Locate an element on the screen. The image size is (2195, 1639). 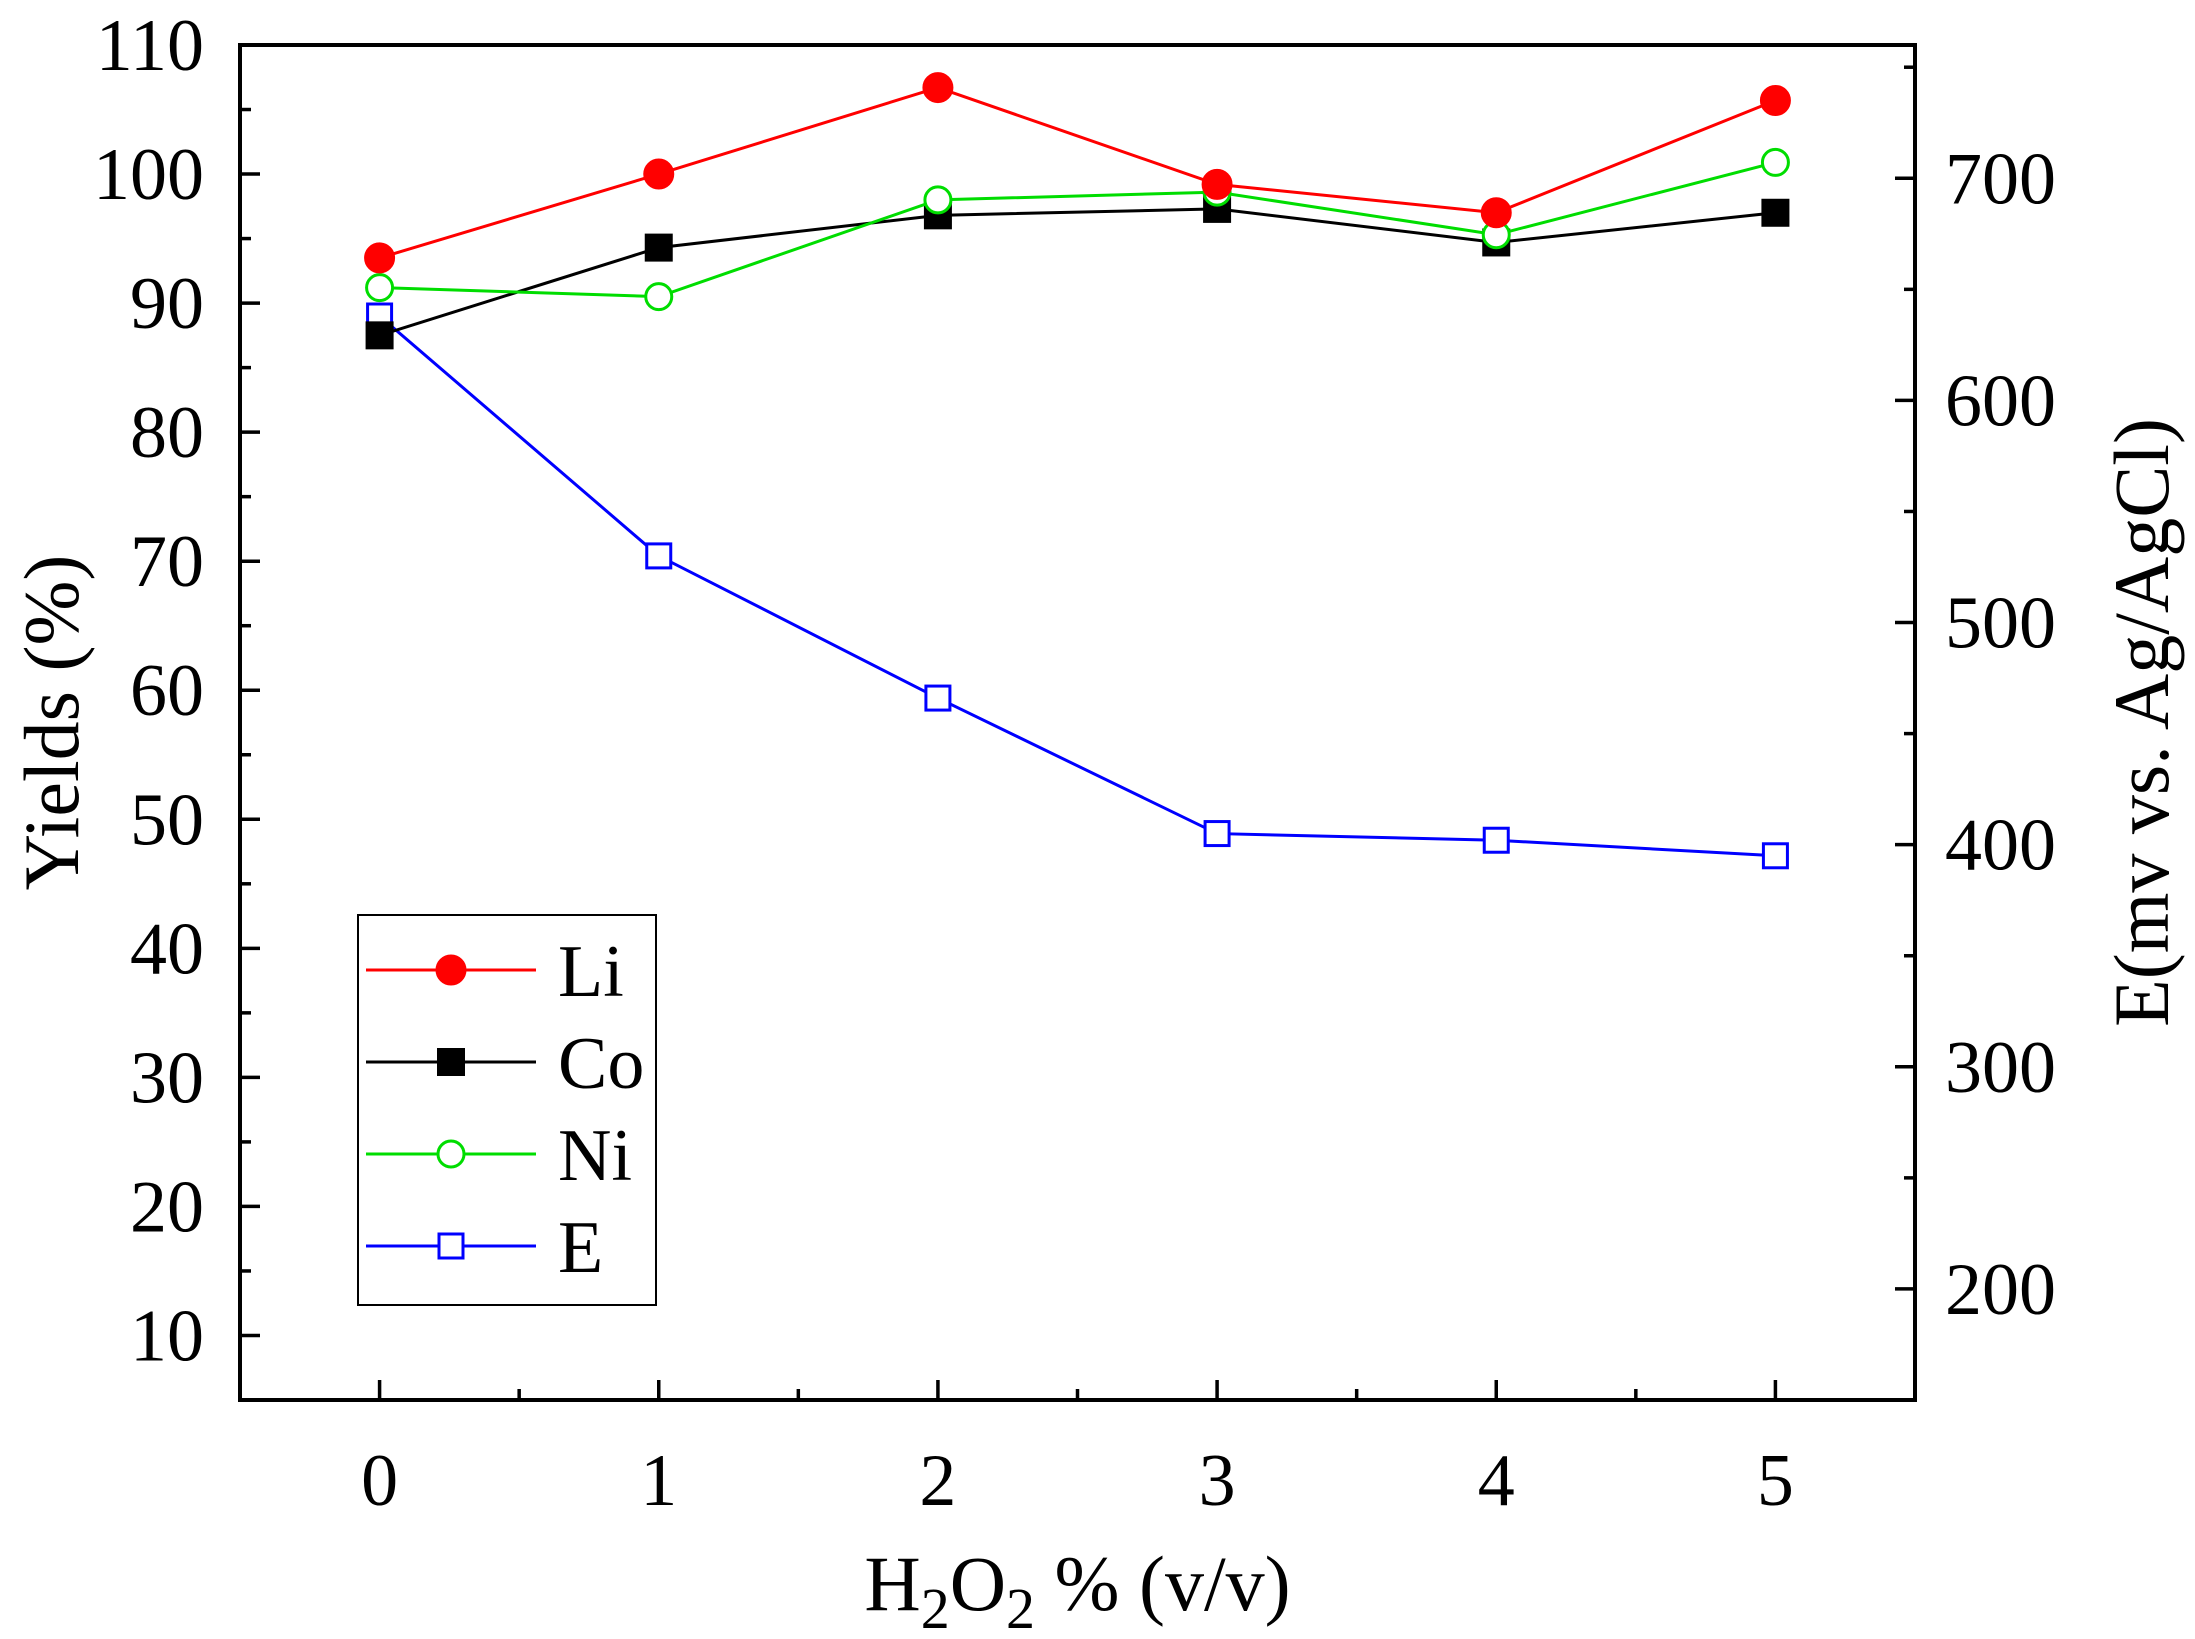
y-tick-label: 40 is located at coordinates (167, 949).